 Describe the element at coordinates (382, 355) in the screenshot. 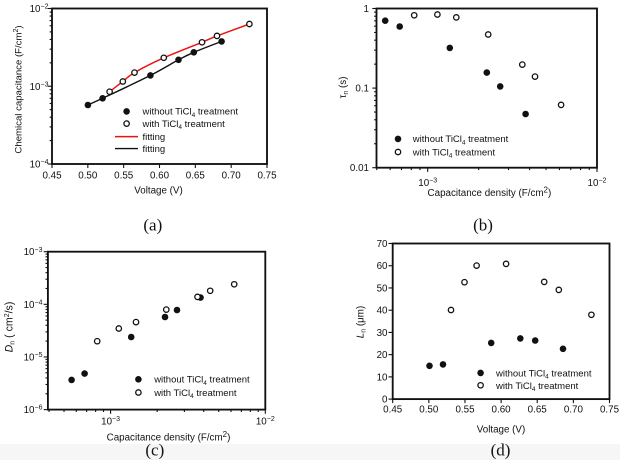

I see `svg-text: 20` at that location.